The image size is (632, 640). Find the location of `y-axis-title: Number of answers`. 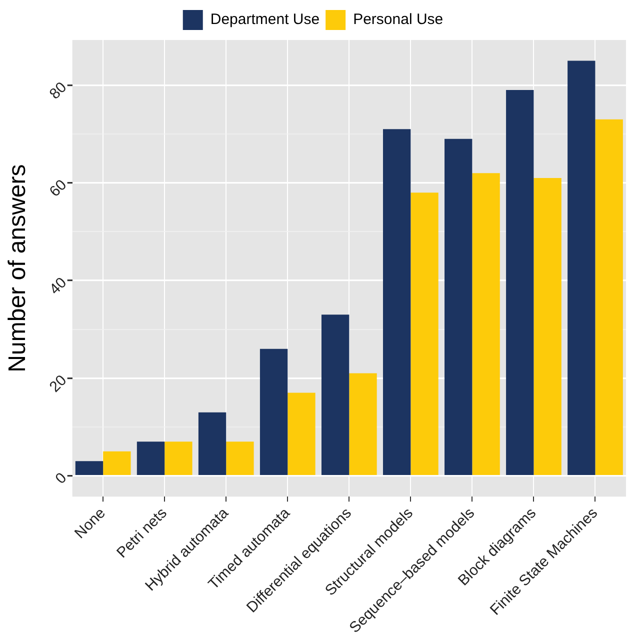

y-axis-title: Number of answers is located at coordinates (18, 268).